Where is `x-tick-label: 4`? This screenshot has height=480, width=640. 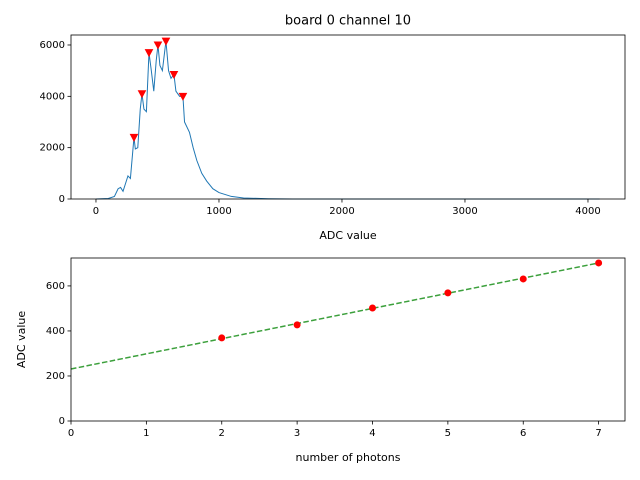 x-tick-label: 4 is located at coordinates (372, 433).